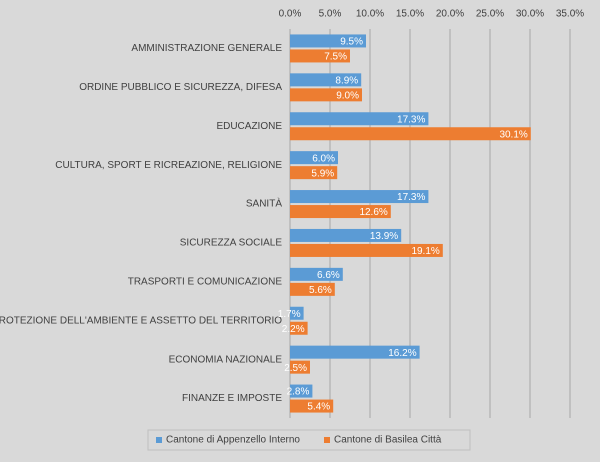 Image resolution: width=600 pixels, height=462 pixels. What do you see at coordinates (264, 203) in the screenshot?
I see `y-tick-label: SANITÀ` at bounding box center [264, 203].